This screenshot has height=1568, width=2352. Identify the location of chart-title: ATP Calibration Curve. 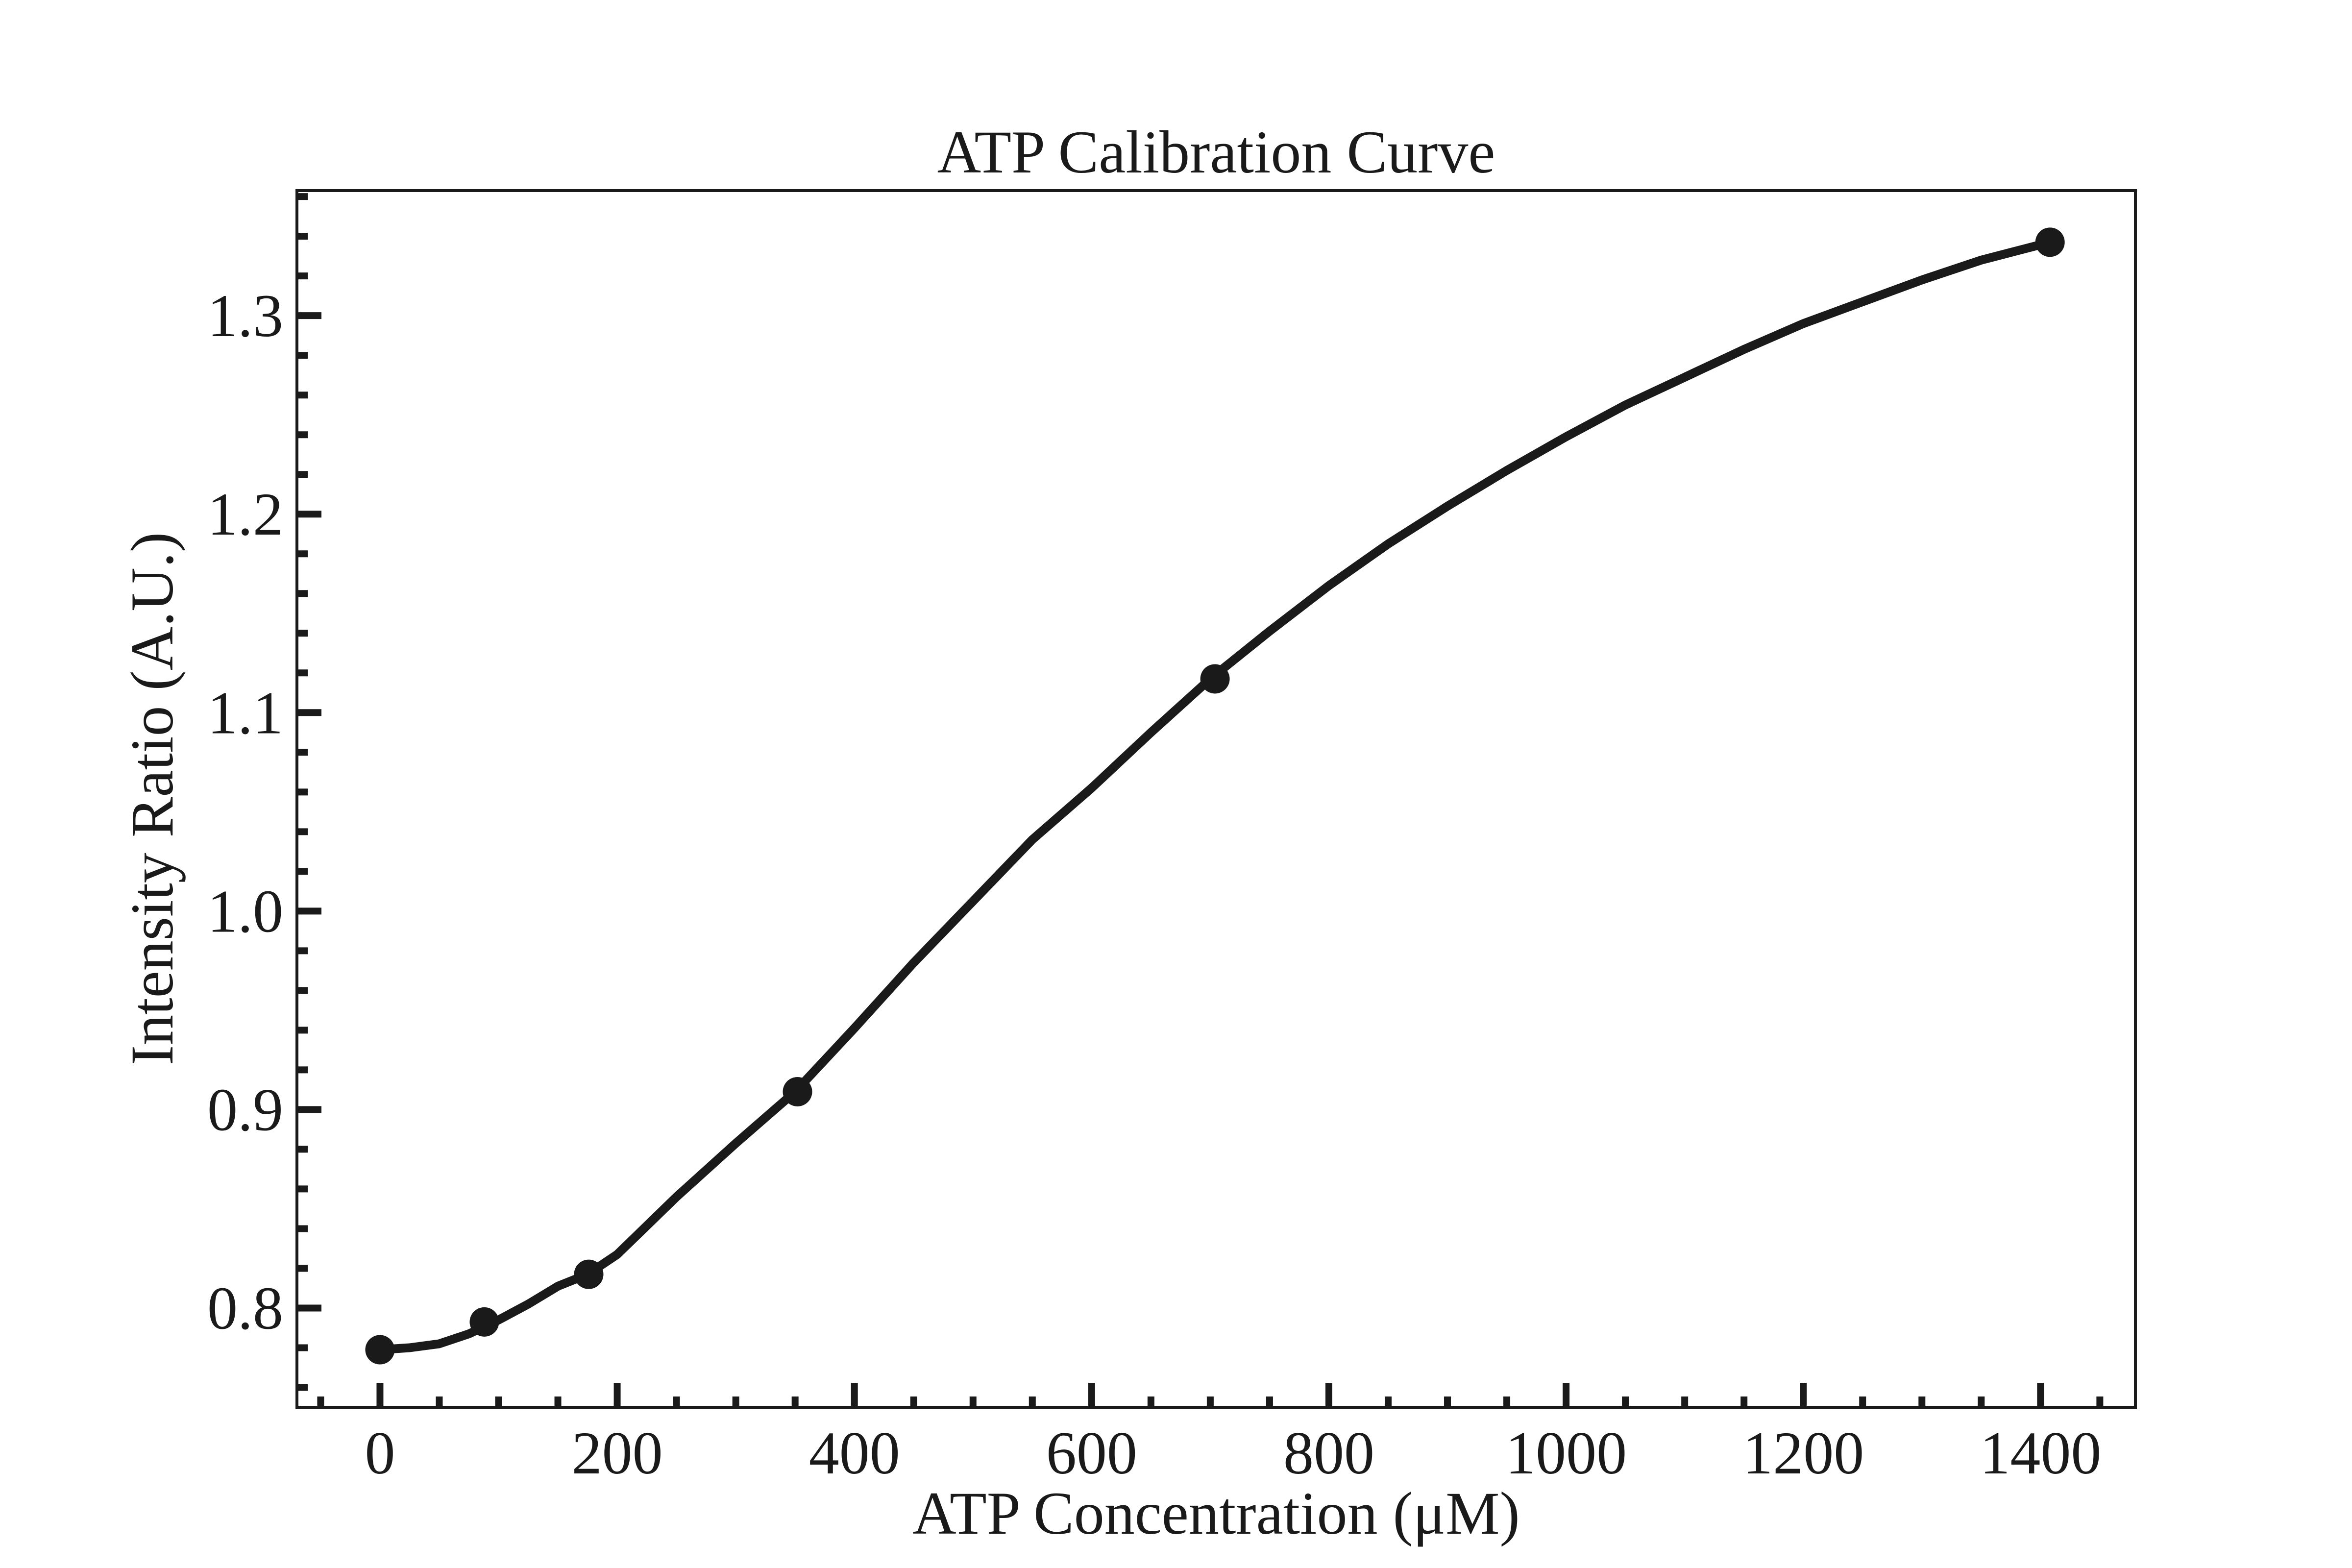
(1216, 152).